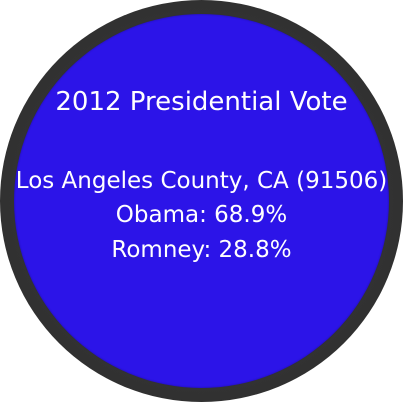 The height and width of the screenshot is (402, 403). What do you see at coordinates (201, 215) in the screenshot?
I see `obama-result: Obama: 68.9%` at bounding box center [201, 215].